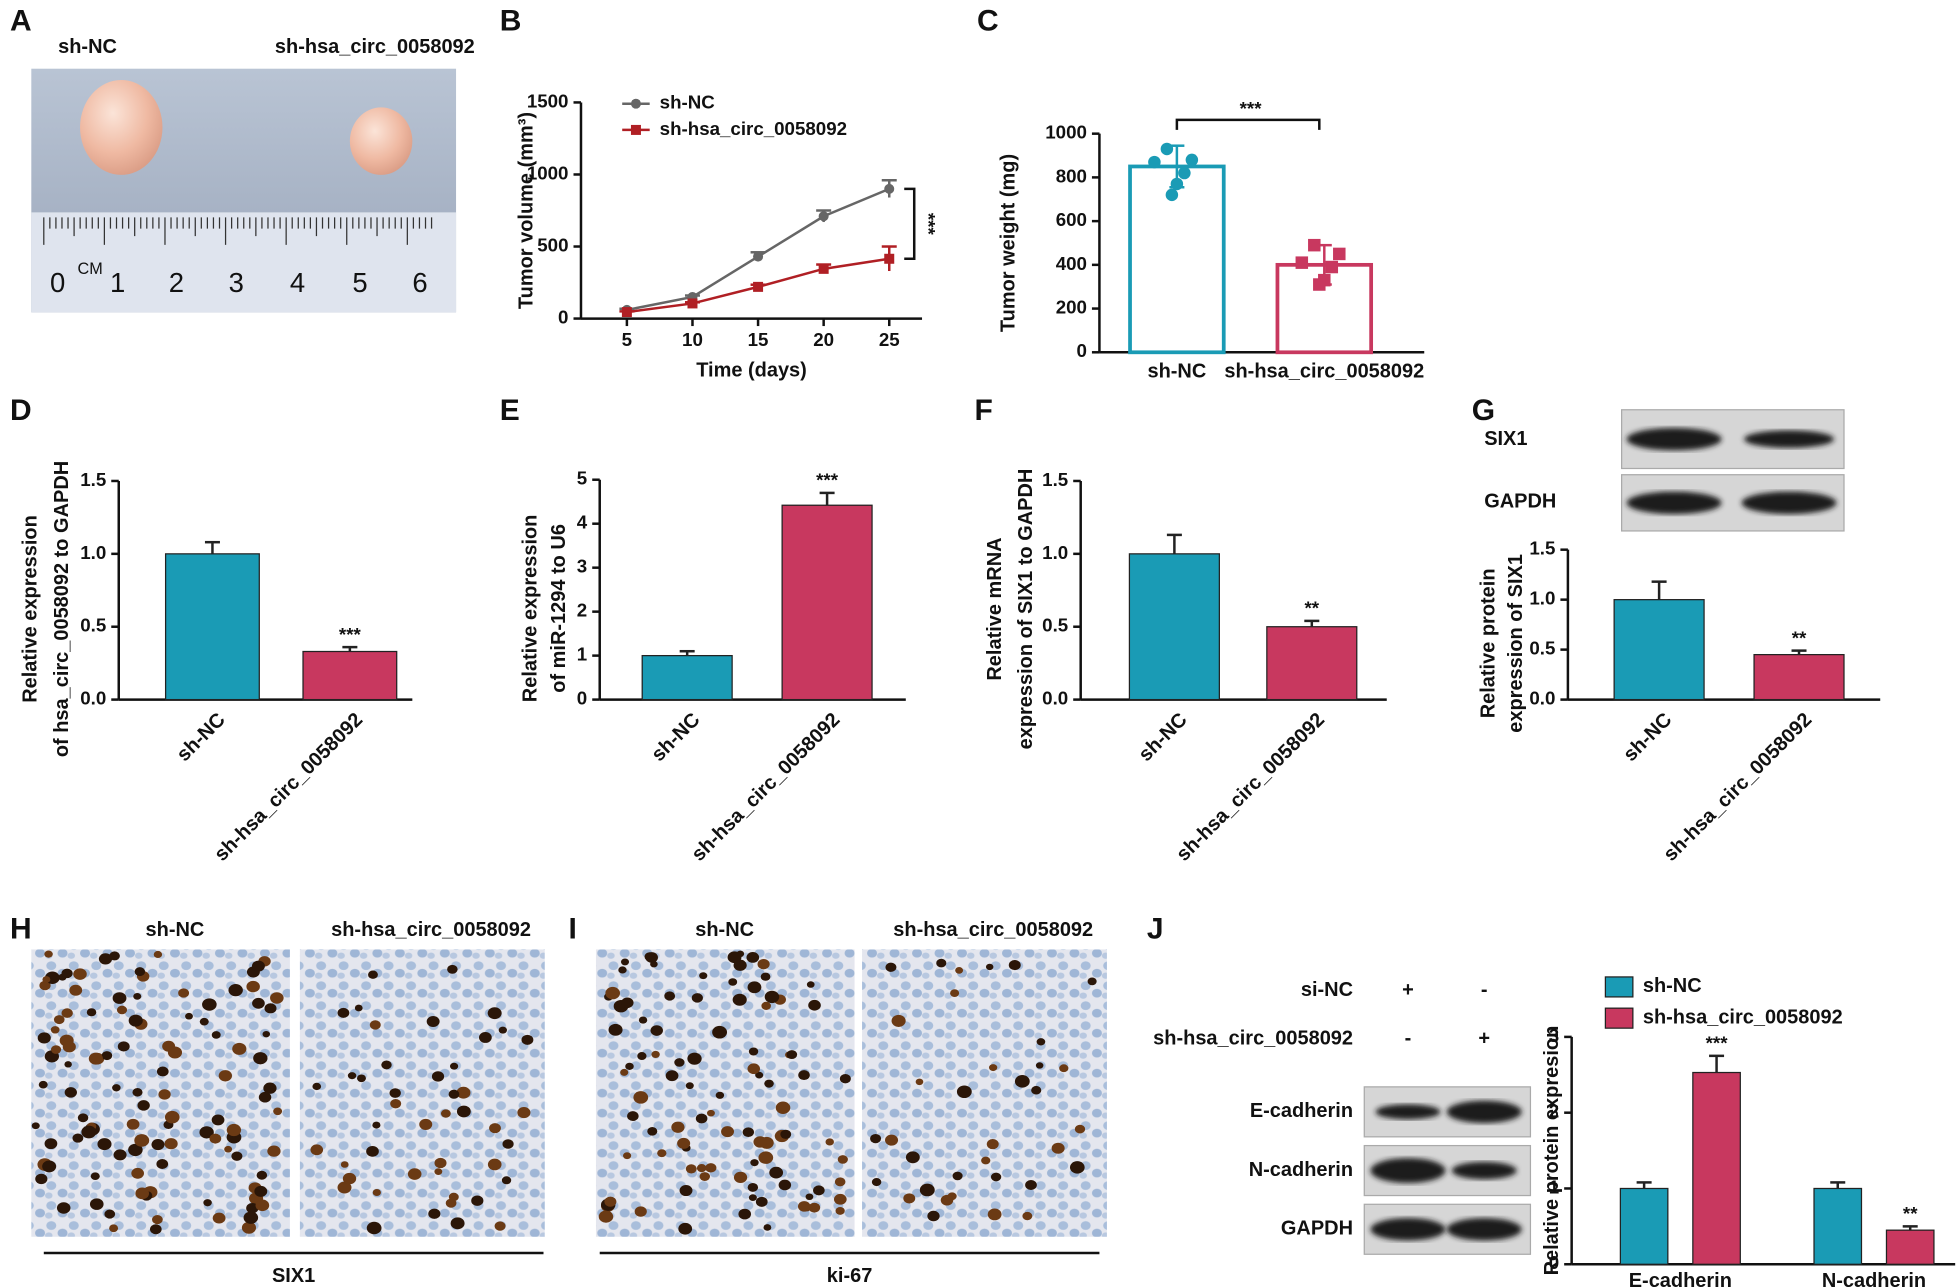 The height and width of the screenshot is (1288, 1959). Describe the element at coordinates (530, 609) in the screenshot. I see `y-axis-label: Relative expression` at that location.